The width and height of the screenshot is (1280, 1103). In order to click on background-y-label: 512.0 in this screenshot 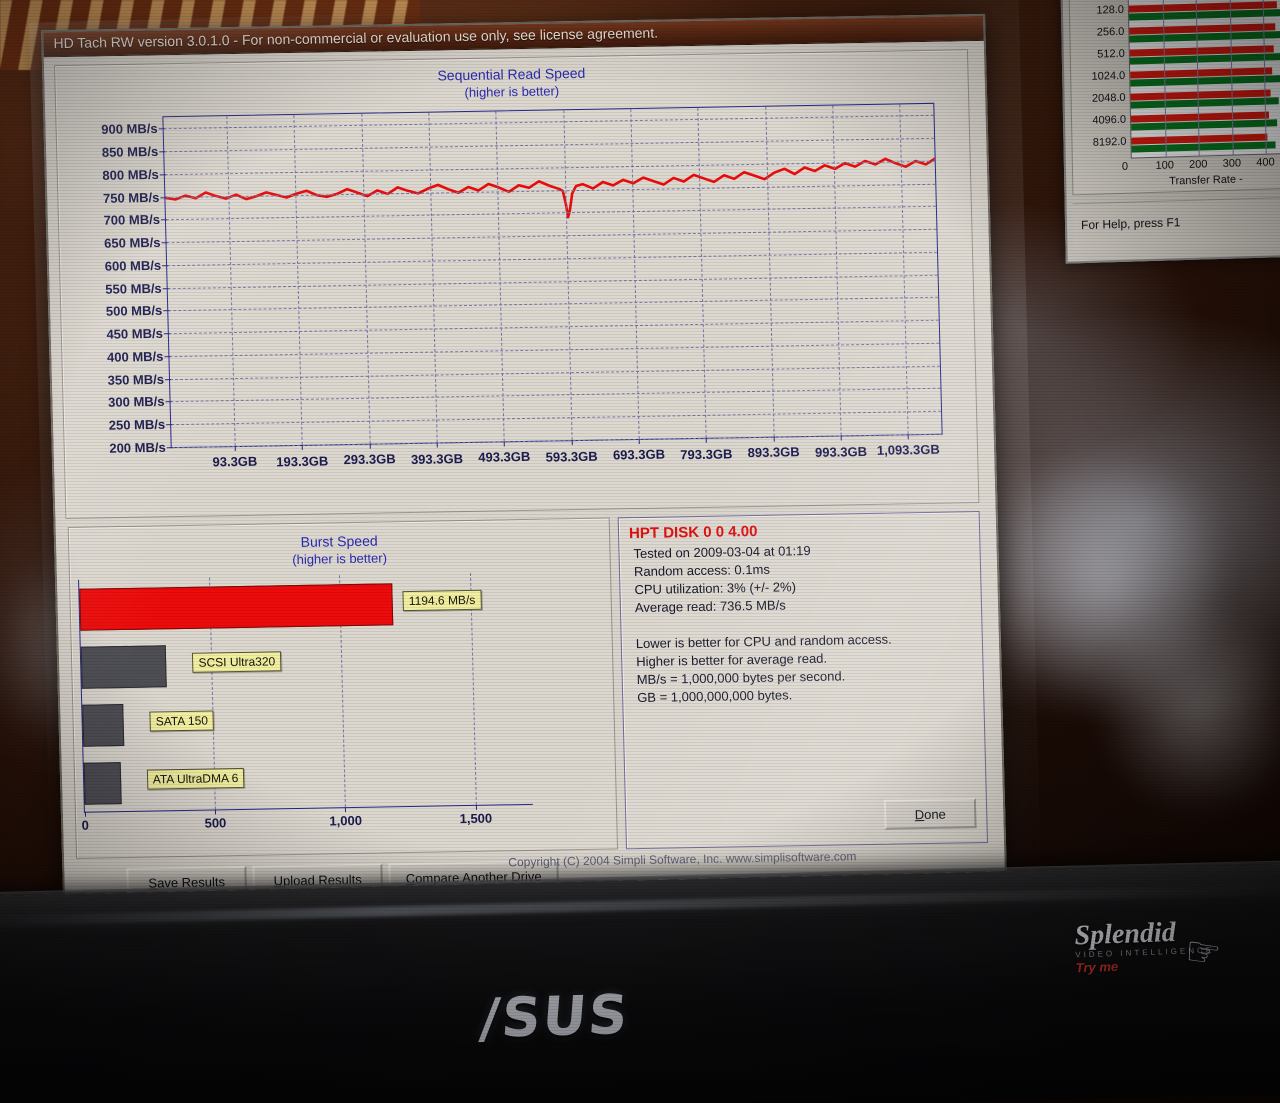, I will do `click(1111, 54)`.